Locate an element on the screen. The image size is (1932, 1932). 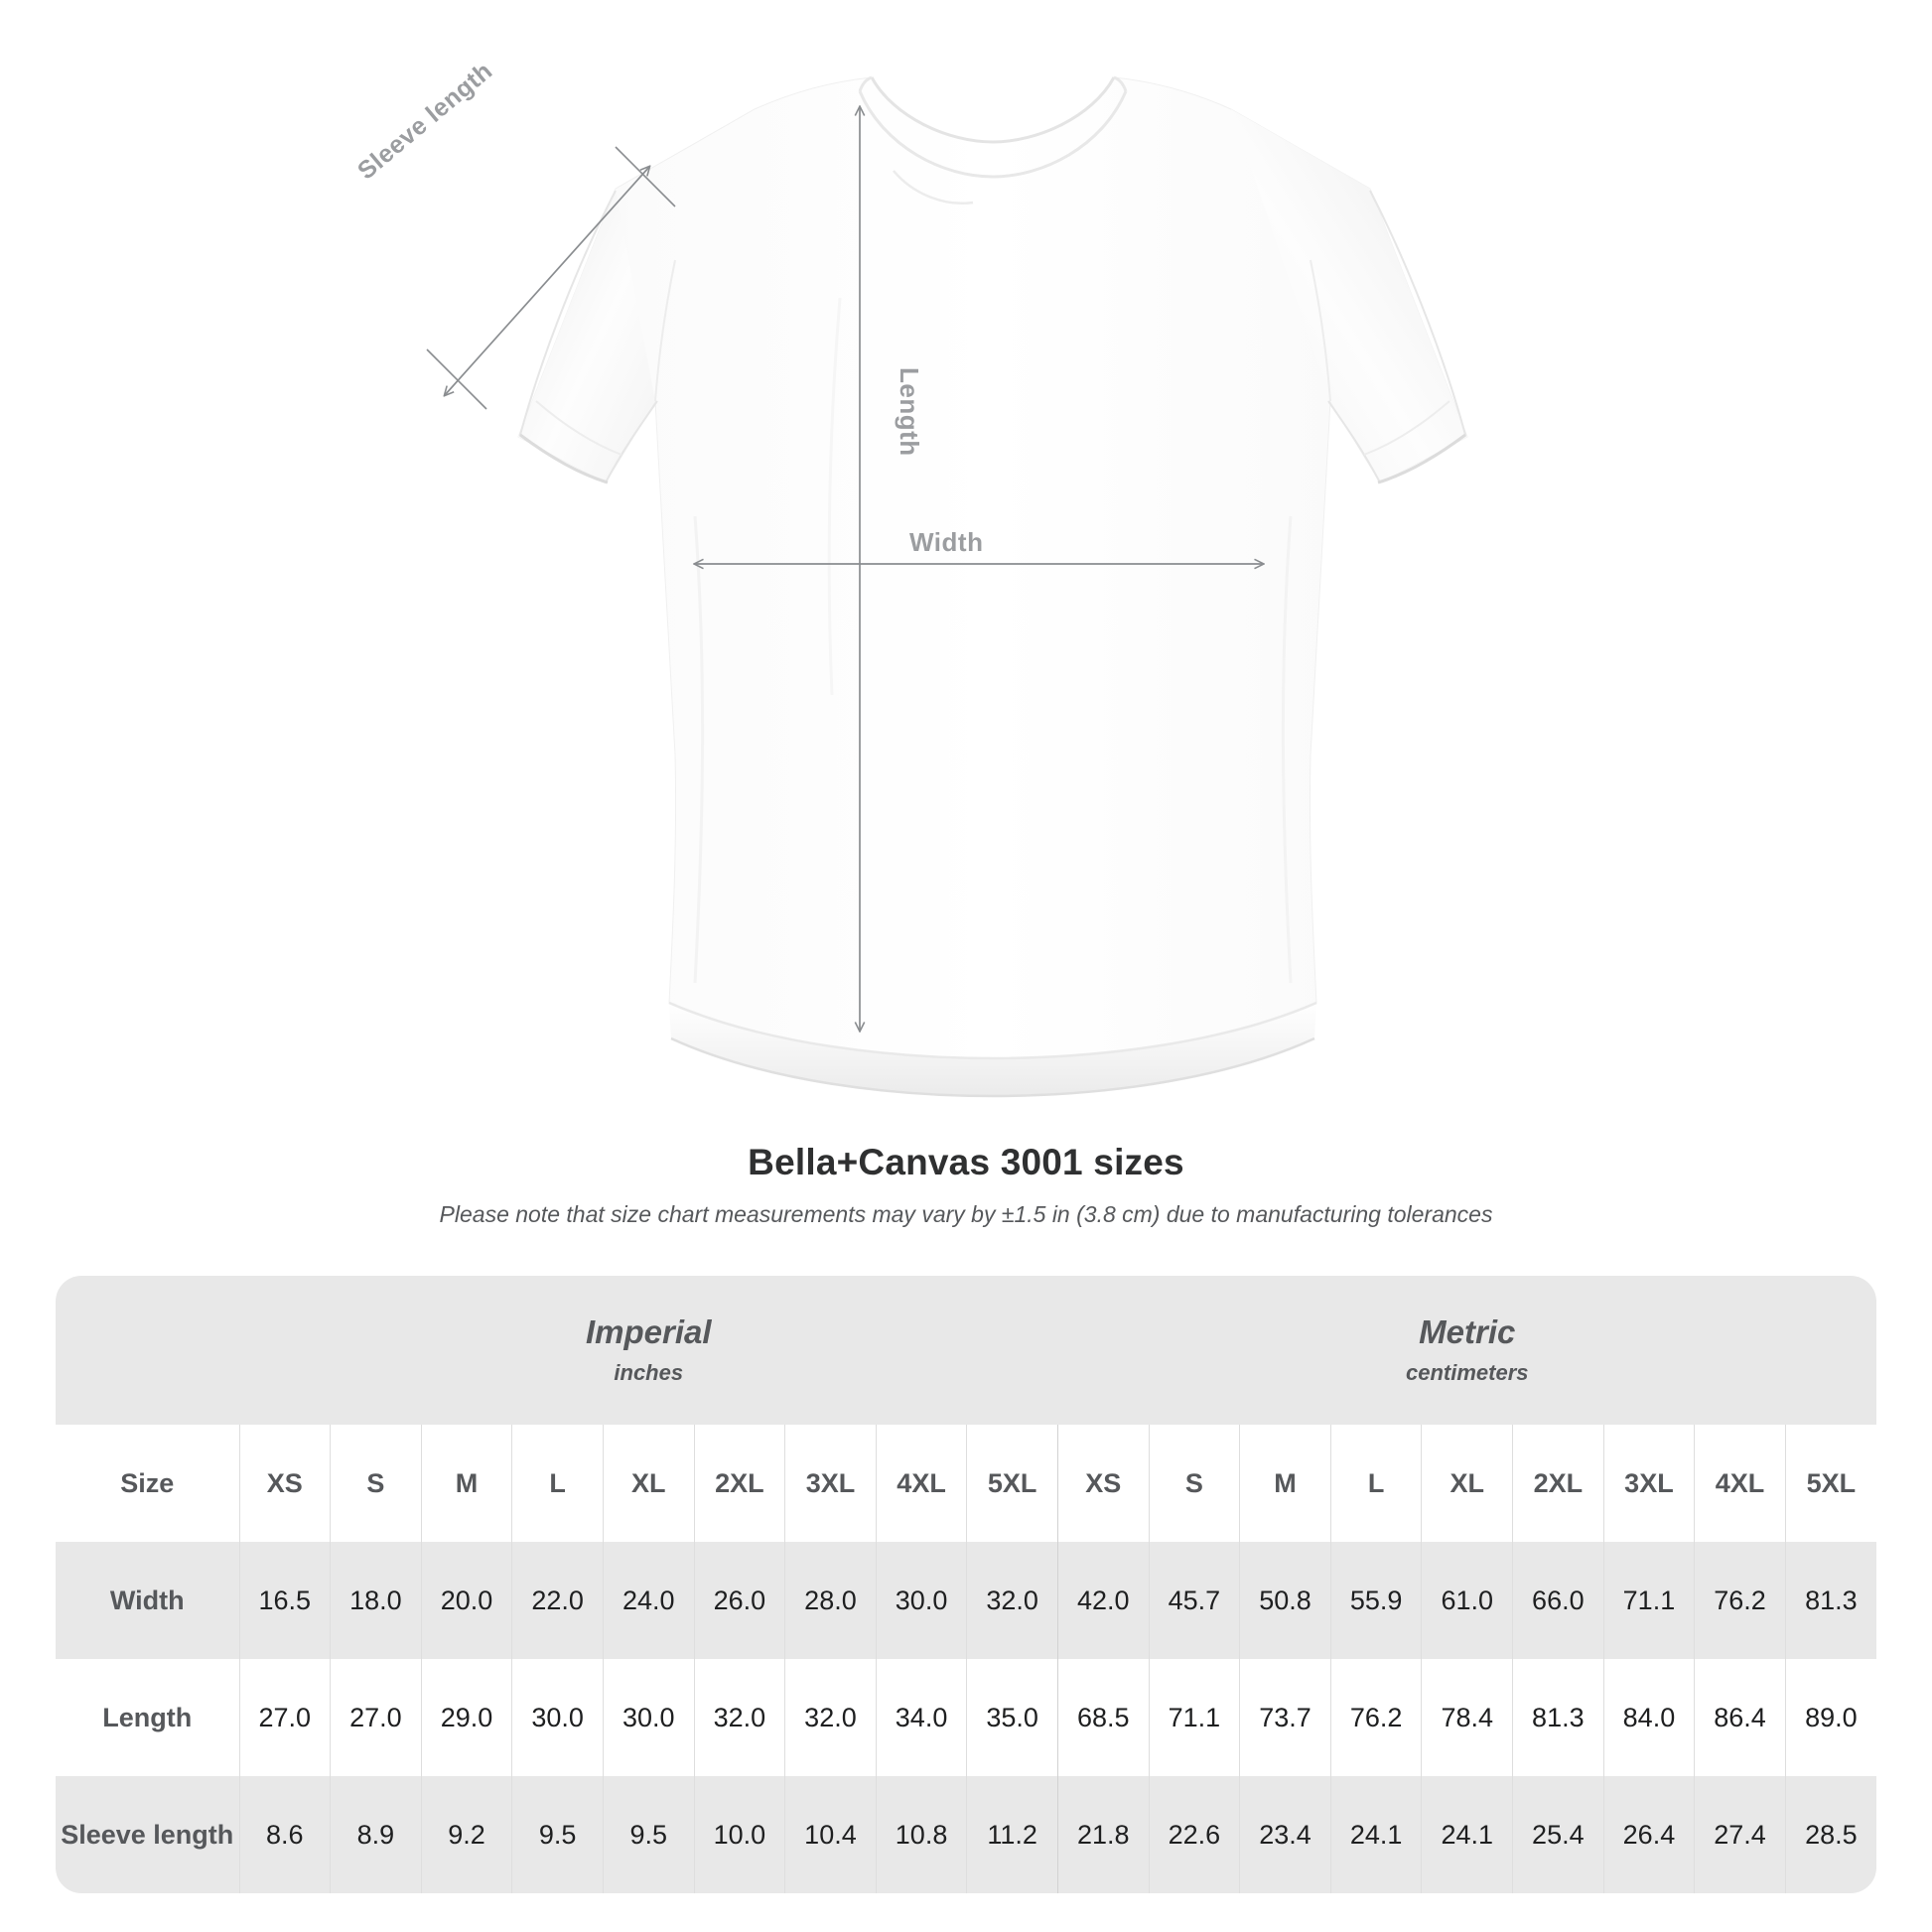
table-cell: 24.0 is located at coordinates (649, 1600).